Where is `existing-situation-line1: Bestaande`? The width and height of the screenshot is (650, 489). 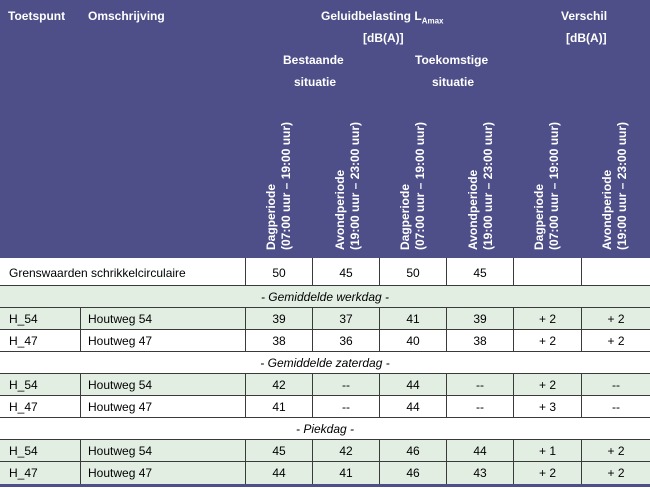 existing-situation-line1: Bestaande is located at coordinates (313, 60).